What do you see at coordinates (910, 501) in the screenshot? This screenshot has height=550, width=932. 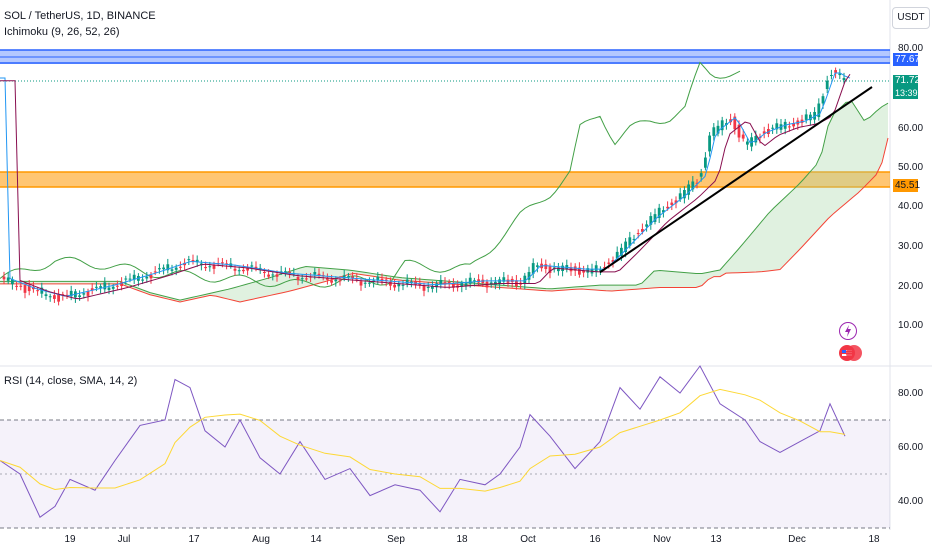 I see `rsi-axis-label: 40.00` at bounding box center [910, 501].